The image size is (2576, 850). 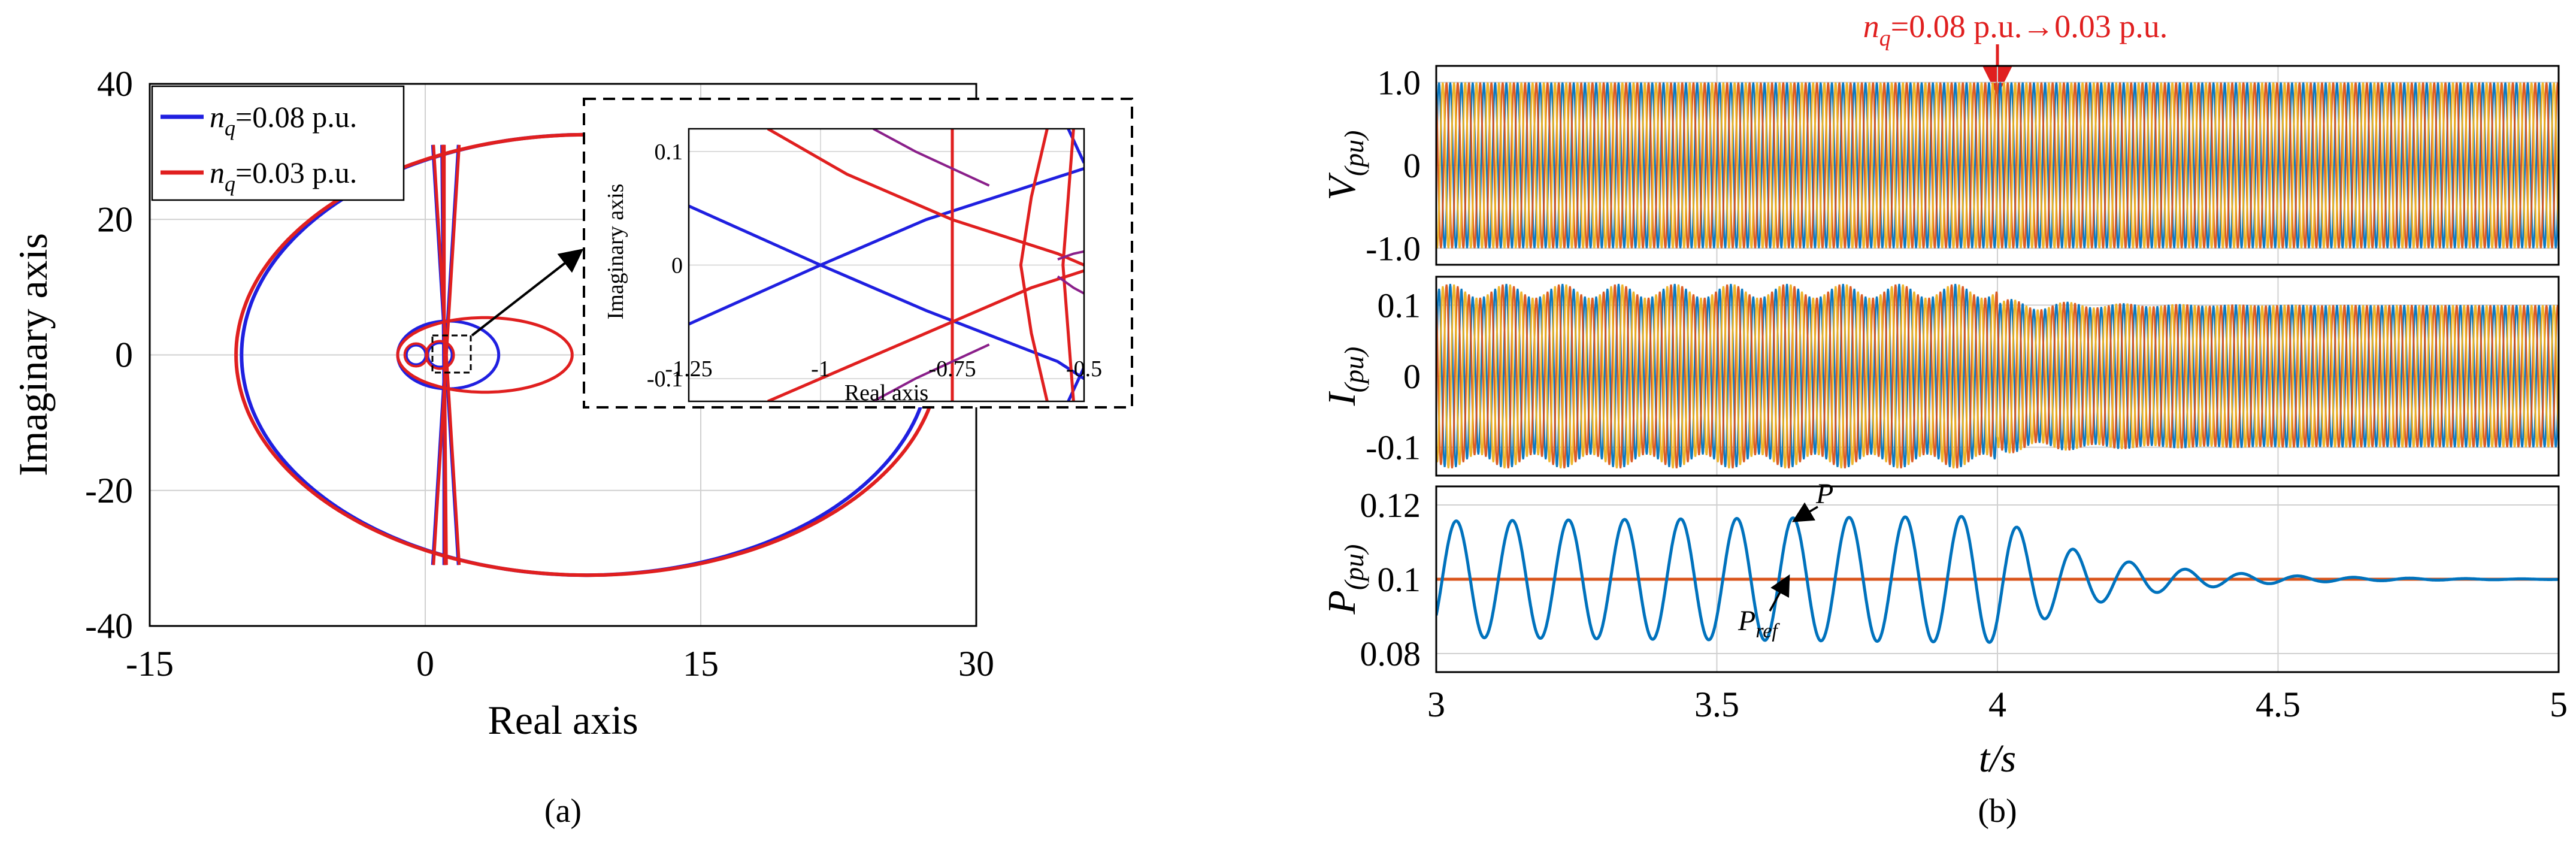 What do you see at coordinates (1824, 494) in the screenshot?
I see `p-series-label: P` at bounding box center [1824, 494].